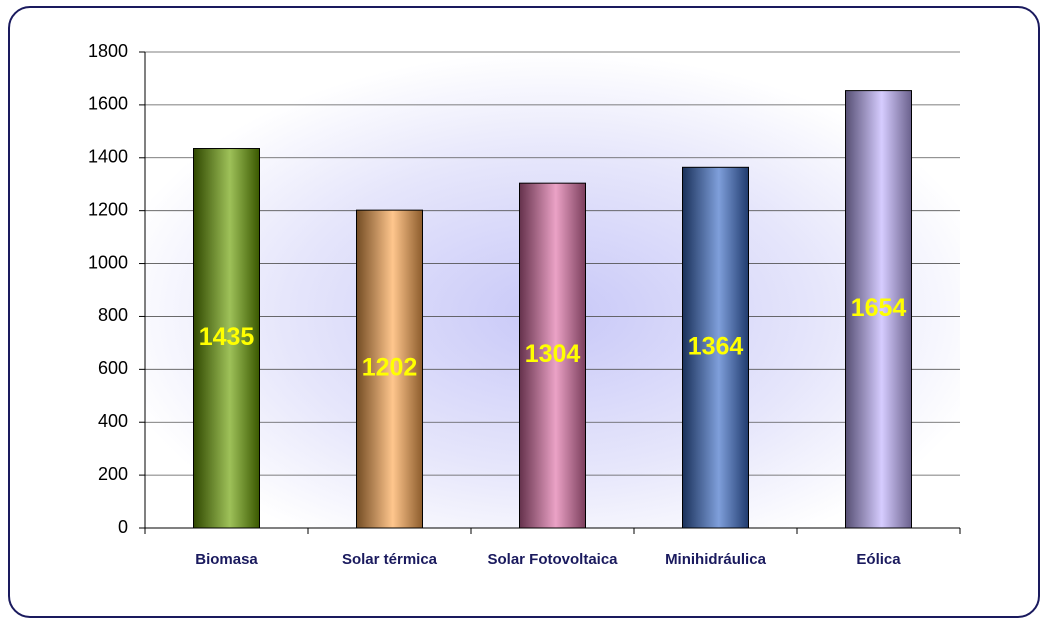 The image size is (1047, 623). Describe the element at coordinates (108, 262) in the screenshot. I see `y-tick-label: 1000` at that location.